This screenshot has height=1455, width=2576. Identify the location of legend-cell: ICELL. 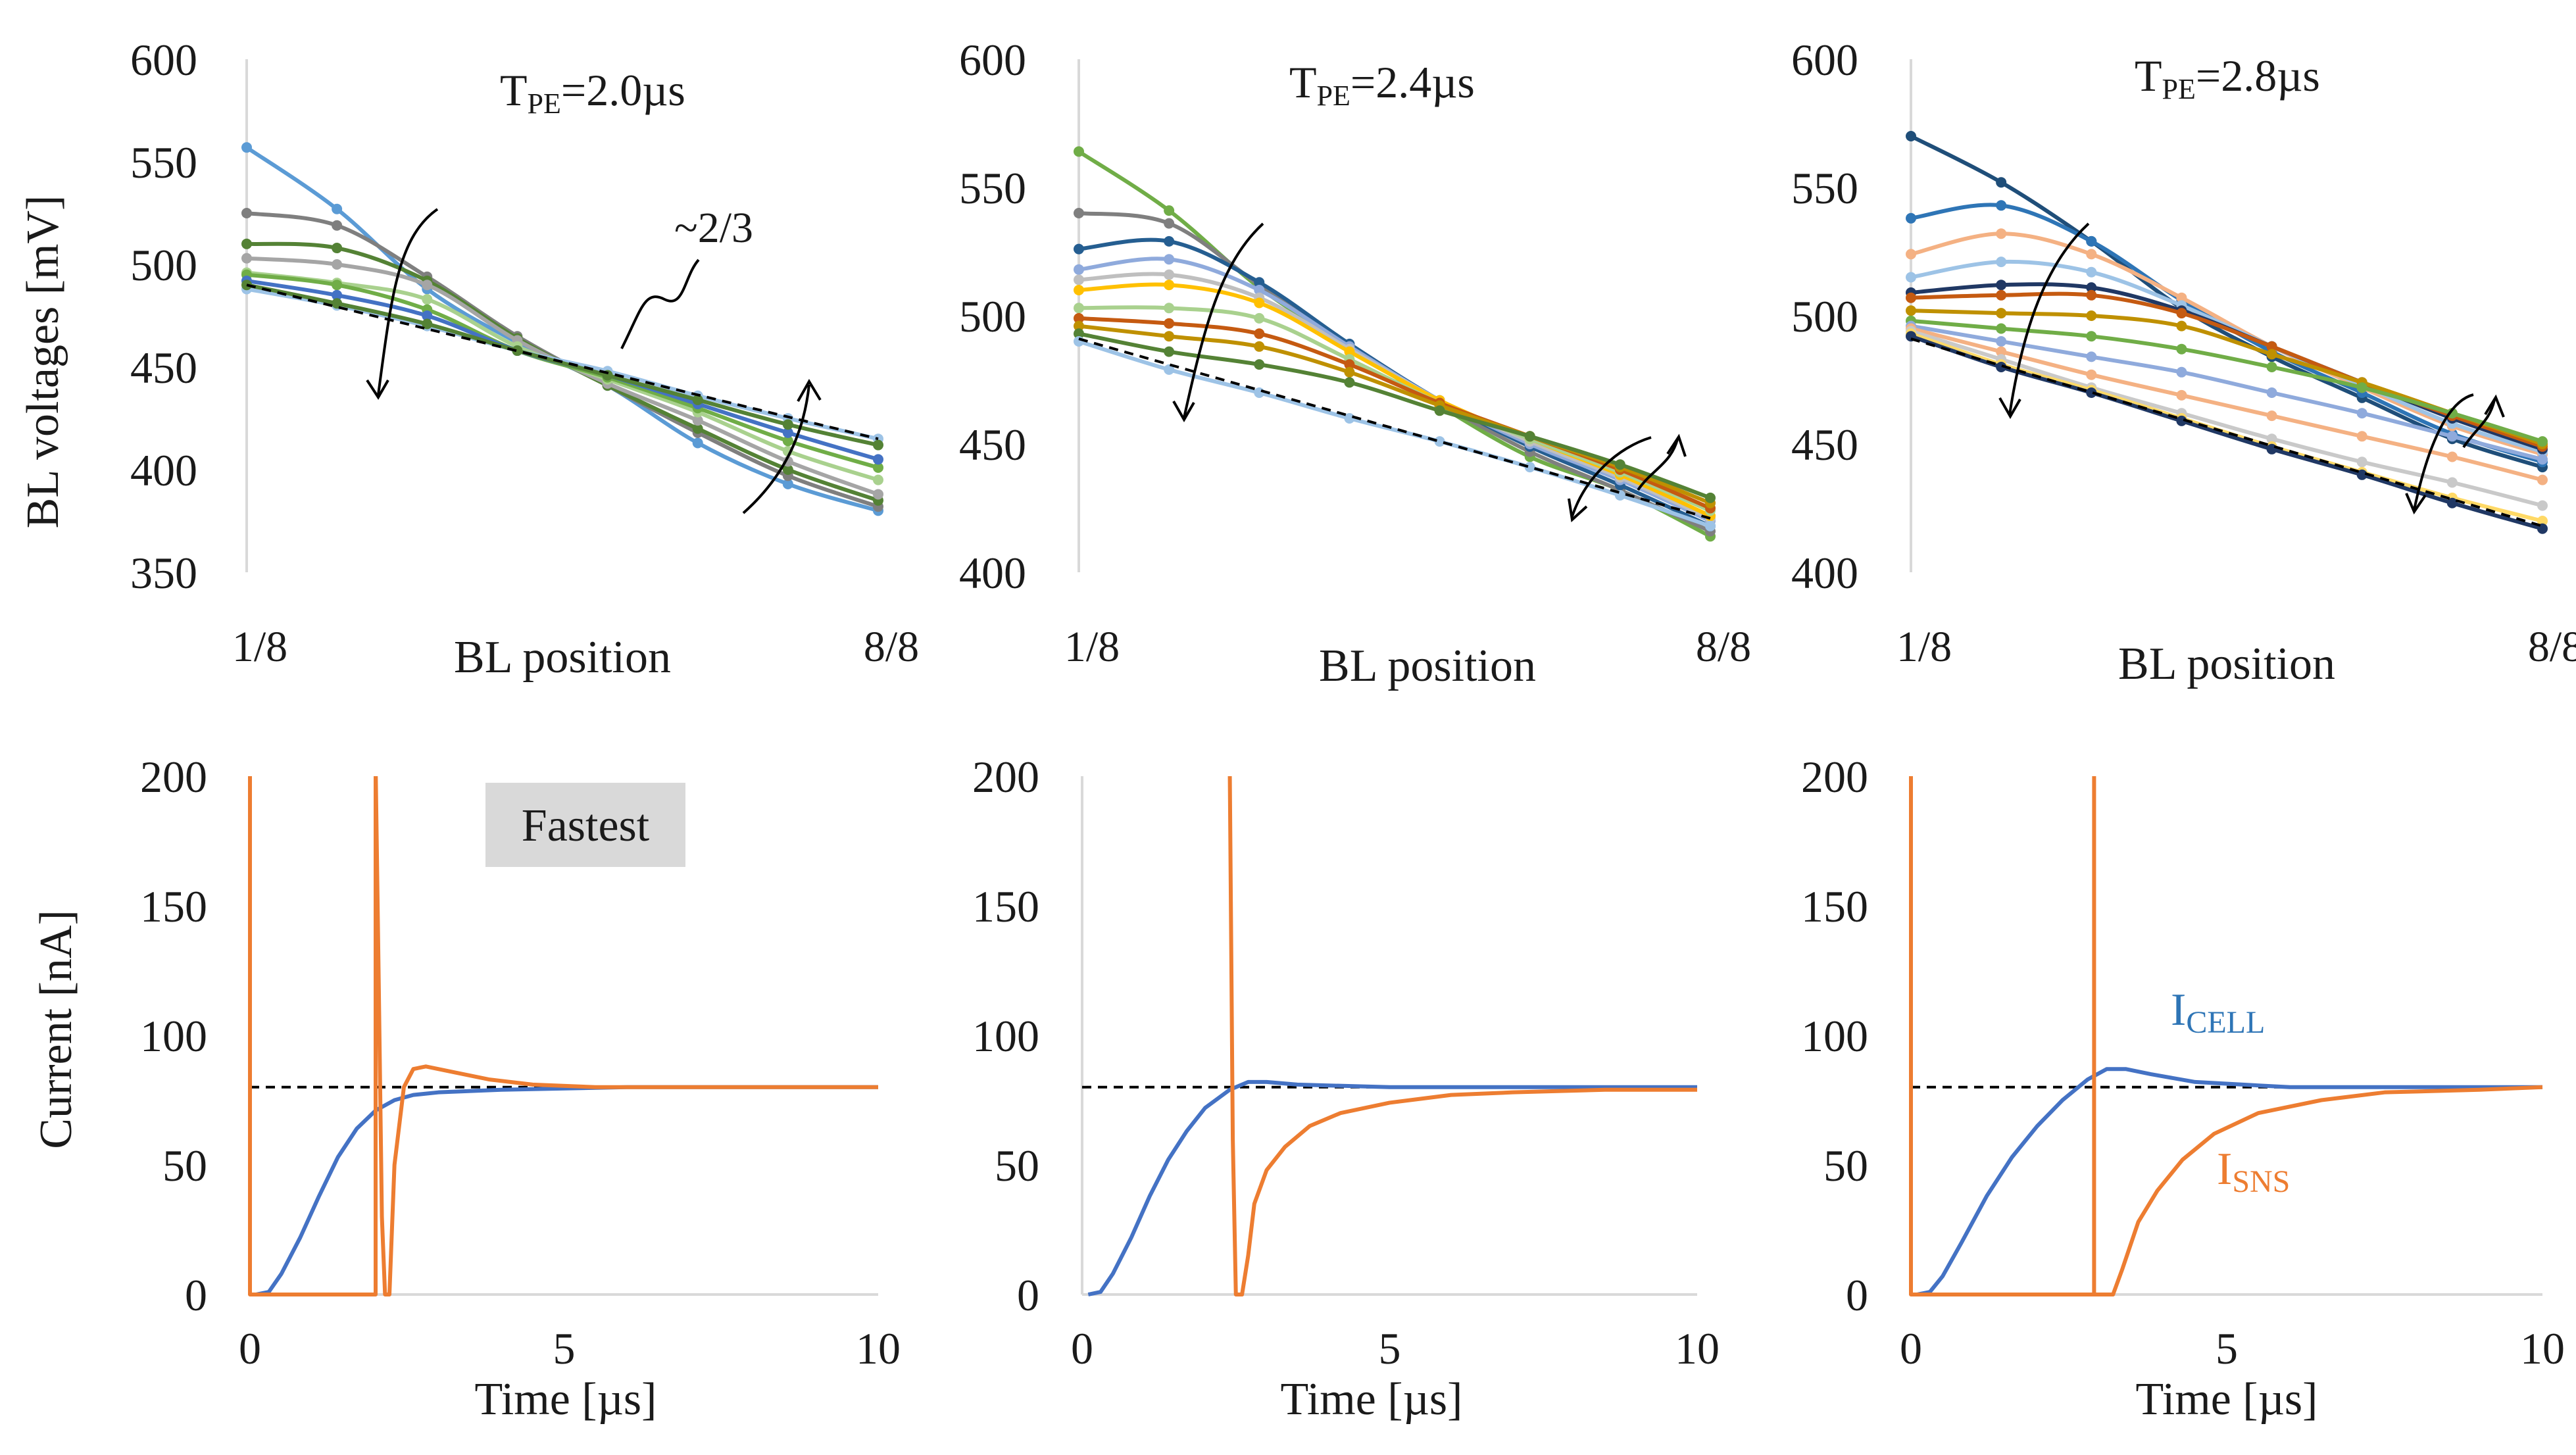
(2218, 1012).